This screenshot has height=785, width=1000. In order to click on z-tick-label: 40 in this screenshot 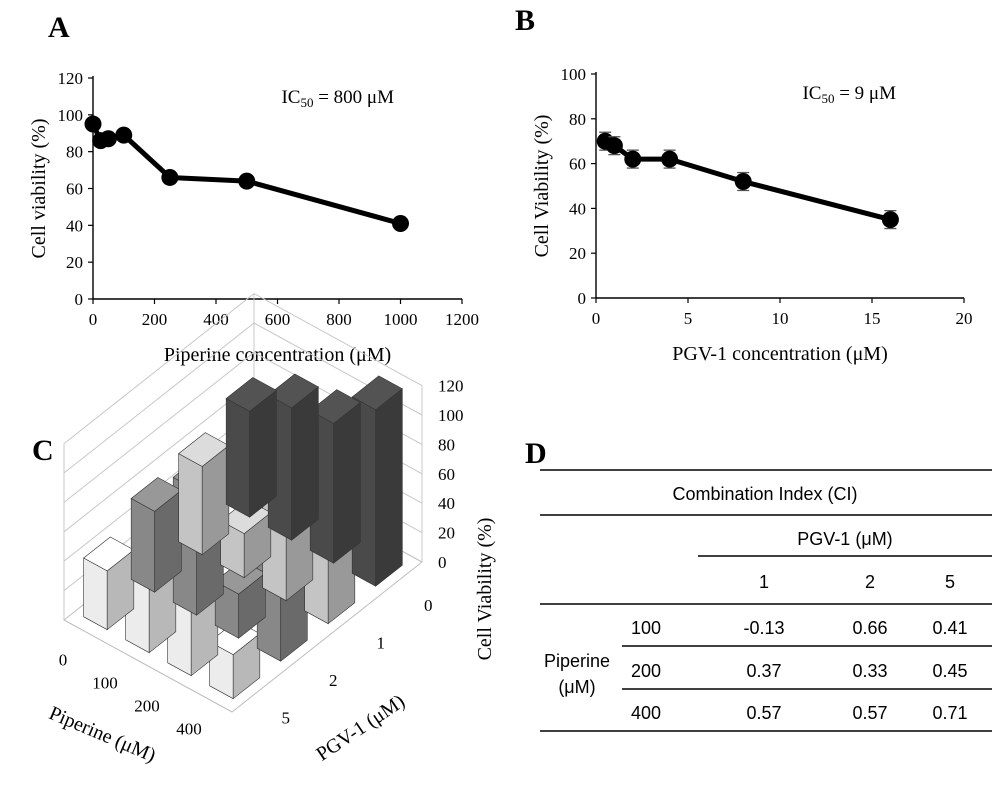, I will do `click(446, 503)`.